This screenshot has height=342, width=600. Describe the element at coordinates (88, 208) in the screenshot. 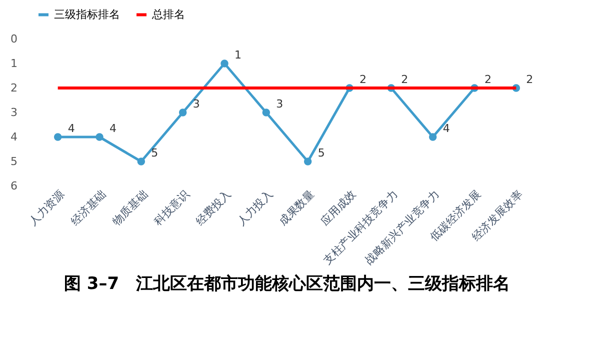

I see `x-tick-label: 经济基础` at that location.